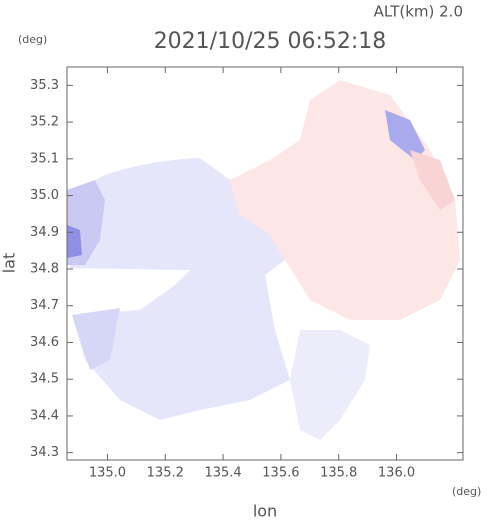 The image size is (491, 521). Describe the element at coordinates (32, 39) in the screenshot. I see `y-unit: (deg)` at that location.